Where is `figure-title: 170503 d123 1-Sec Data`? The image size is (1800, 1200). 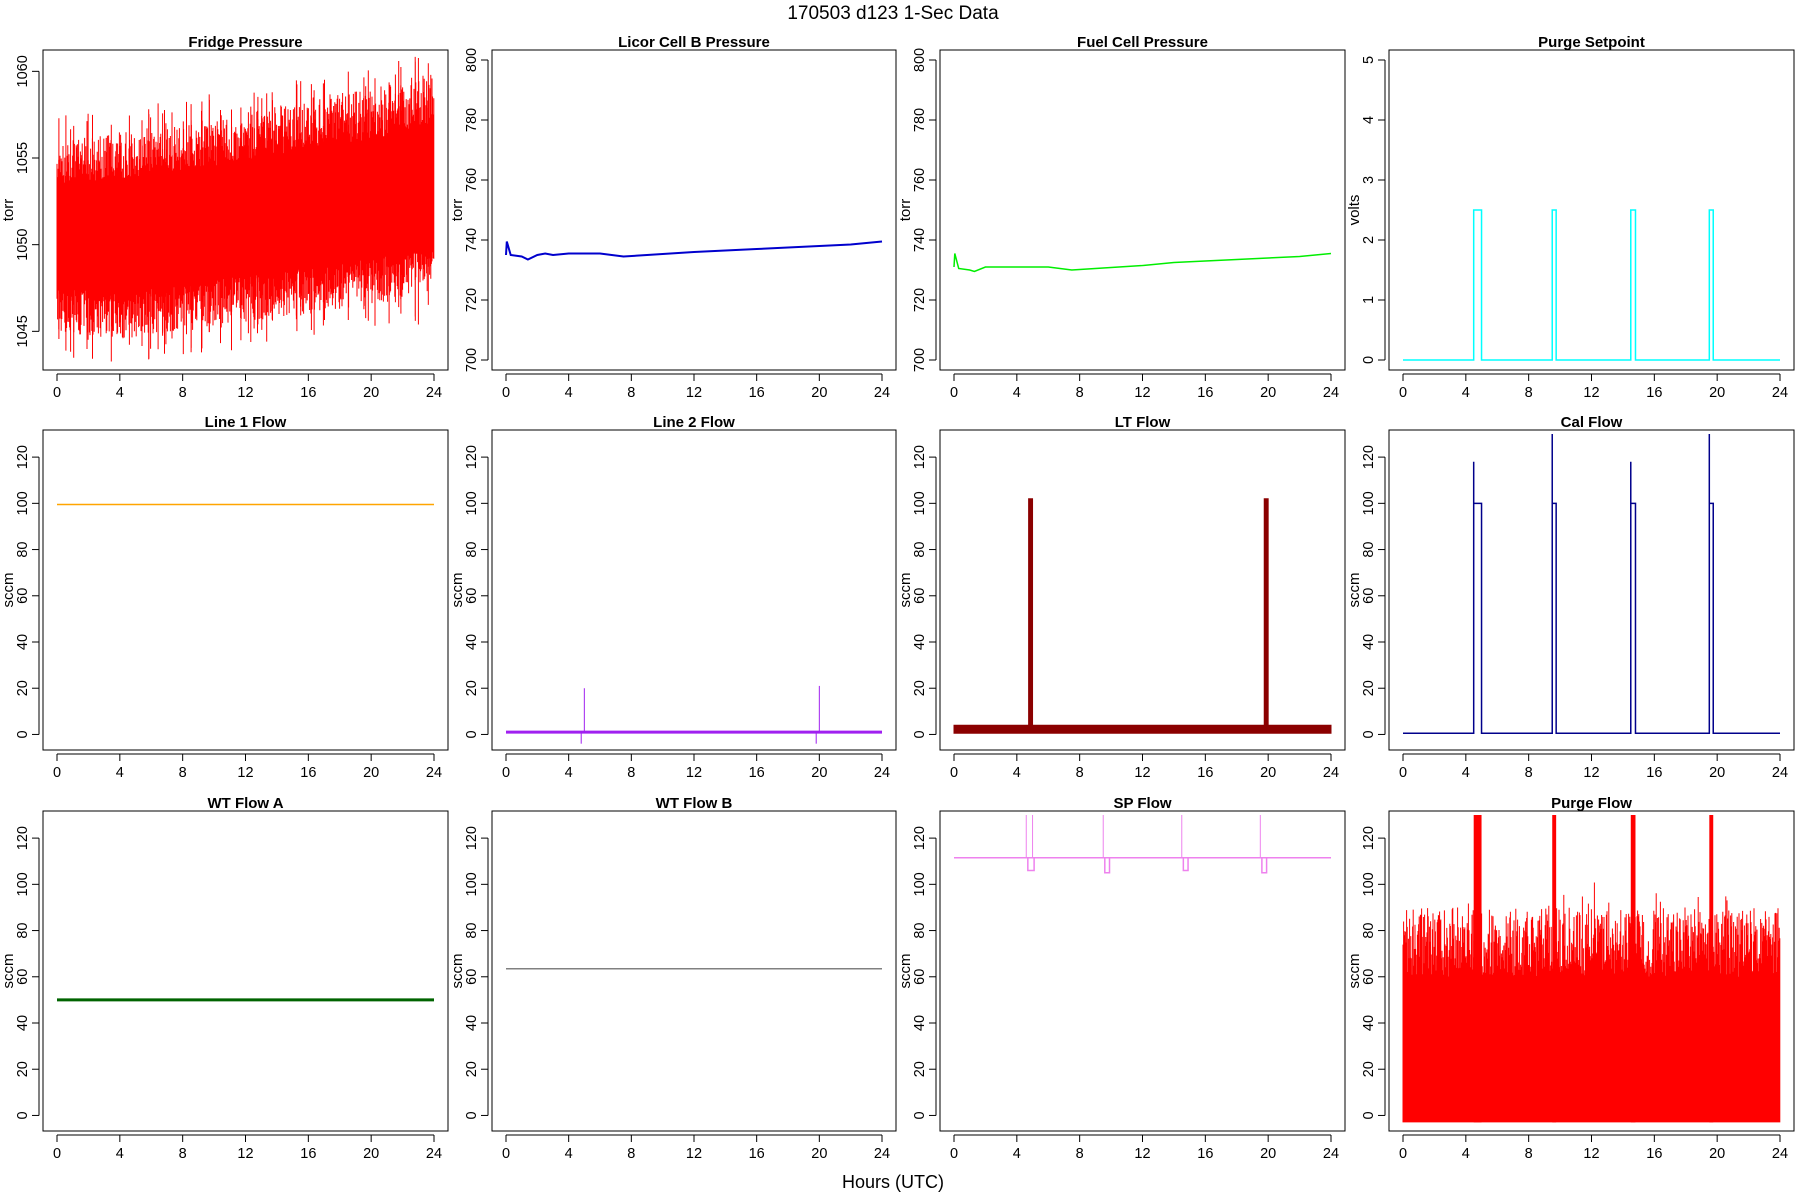 figure-title: 170503 d123 1-Sec Data is located at coordinates (893, 13).